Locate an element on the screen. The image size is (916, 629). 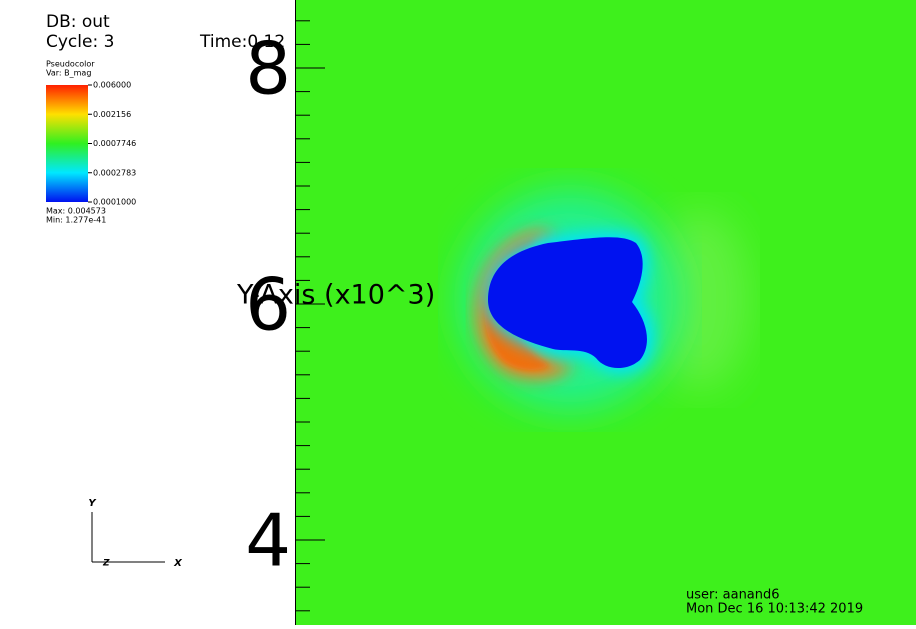
y-axis-ticks is located at coordinates (310, 316).